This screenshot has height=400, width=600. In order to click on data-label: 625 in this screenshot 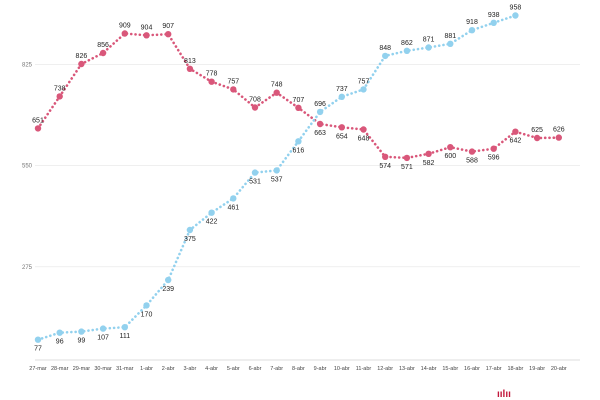, I will do `click(537, 130)`.